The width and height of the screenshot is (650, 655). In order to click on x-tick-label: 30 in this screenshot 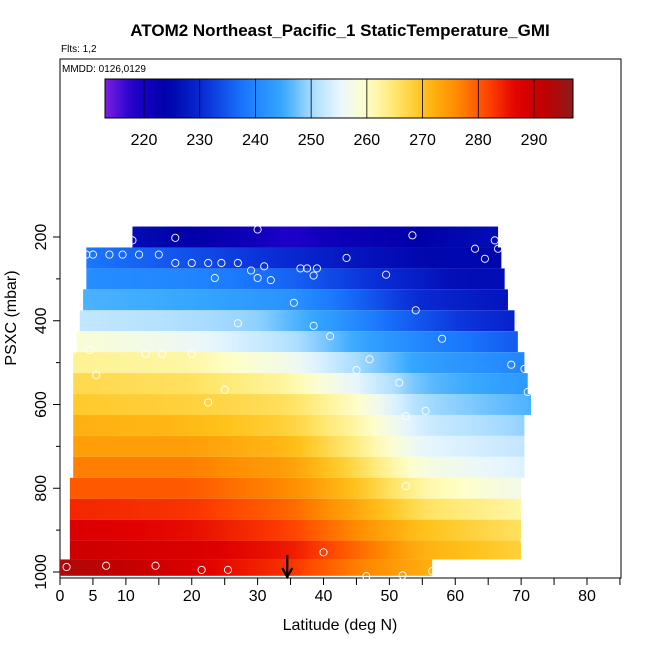, I will do `click(258, 596)`.